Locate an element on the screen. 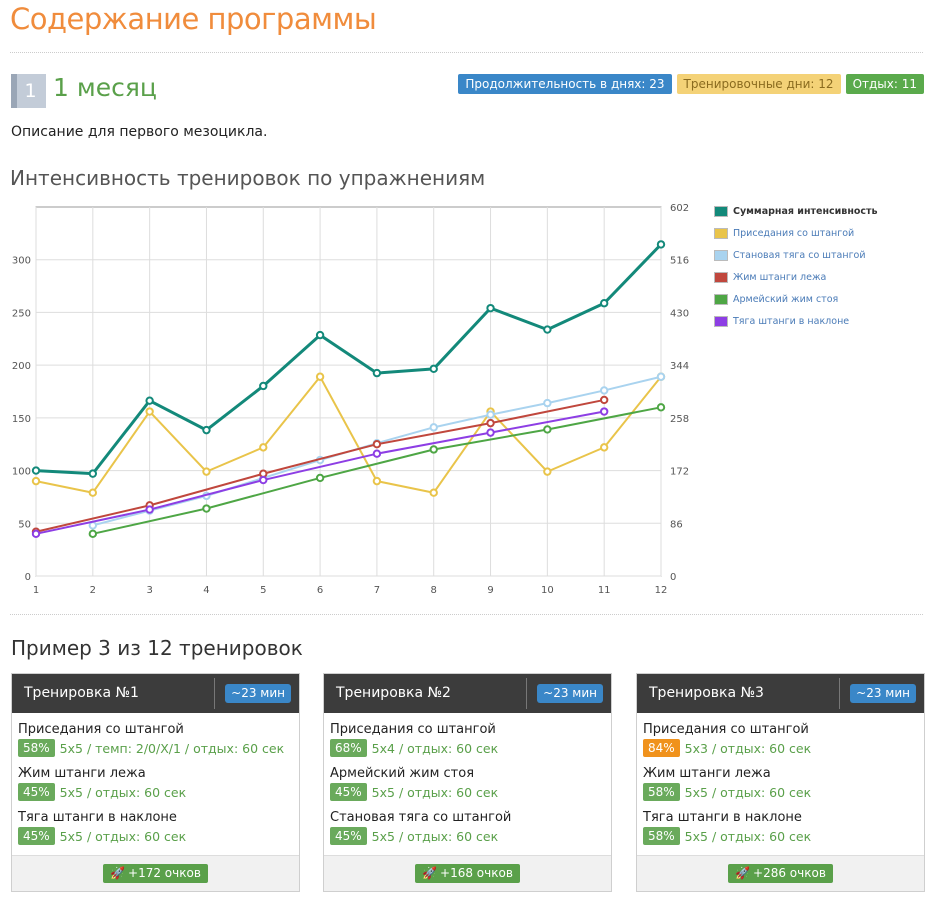 The image size is (933, 897). legend-item: Армейский жим стоя is located at coordinates (796, 299).